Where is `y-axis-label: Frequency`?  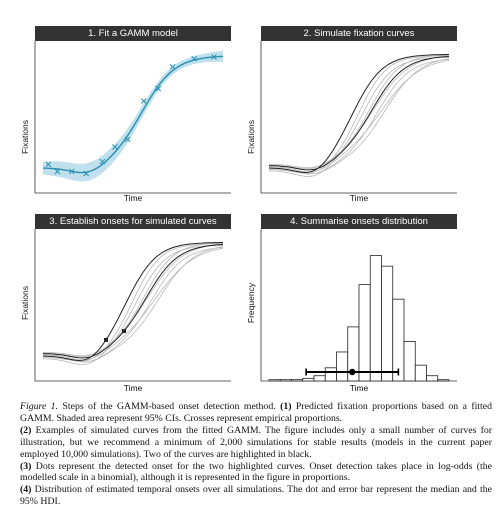 y-axis-label: Frequency is located at coordinates (251, 303).